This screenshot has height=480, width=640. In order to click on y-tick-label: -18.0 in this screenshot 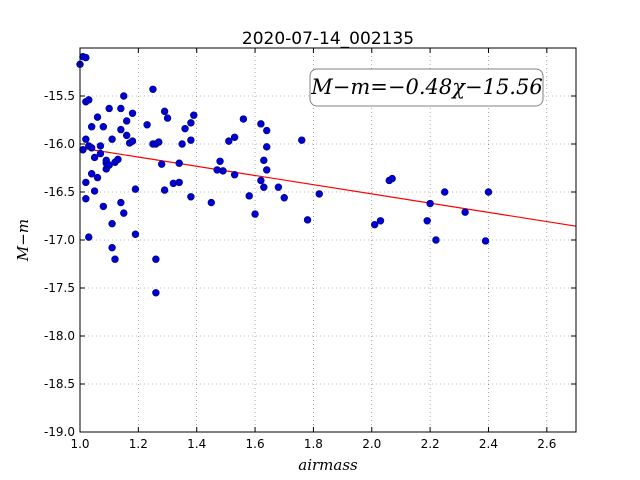, I will do `click(59, 336)`.